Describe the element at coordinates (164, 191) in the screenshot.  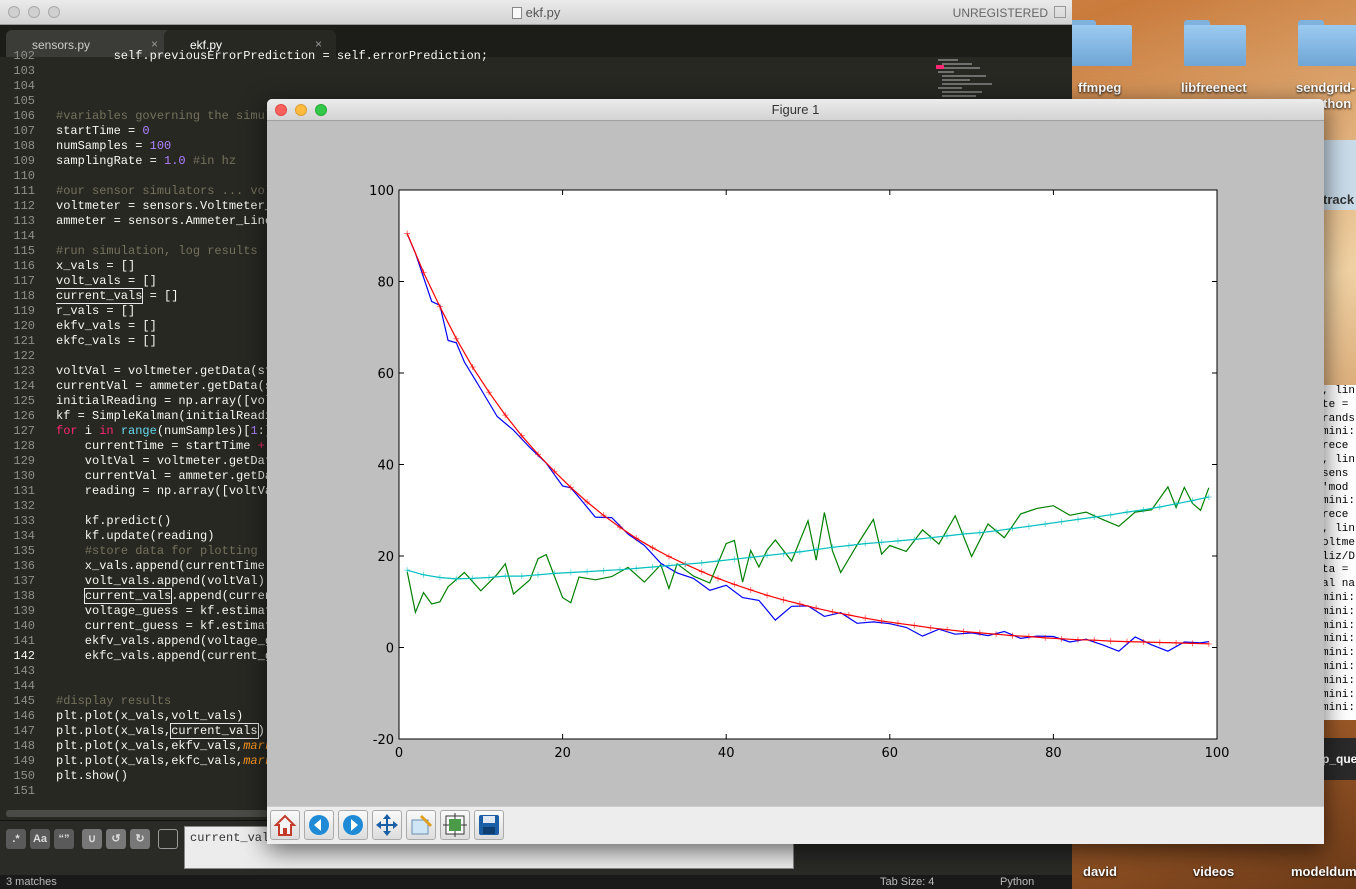
I see `code-line: #our sensor simulators ... vol` at that location.